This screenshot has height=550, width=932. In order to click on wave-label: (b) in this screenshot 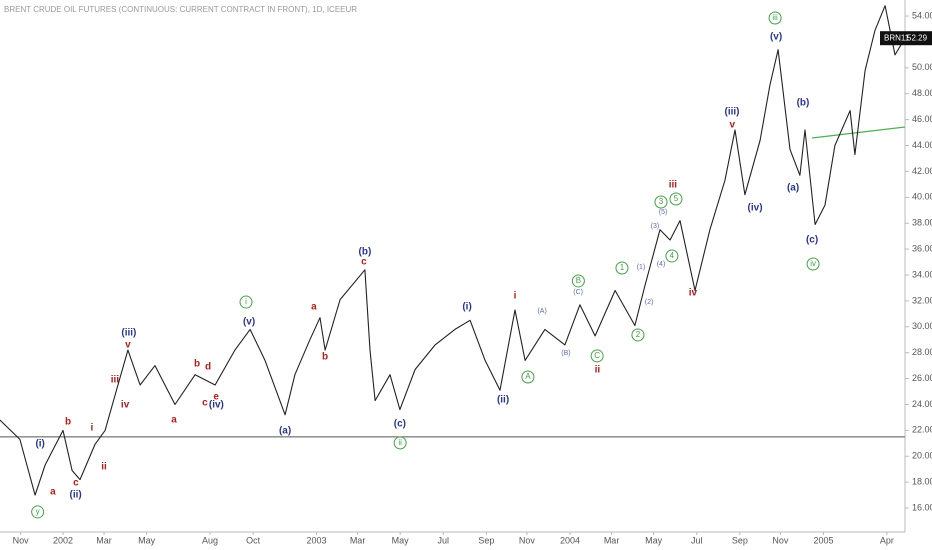, I will do `click(803, 103)`.